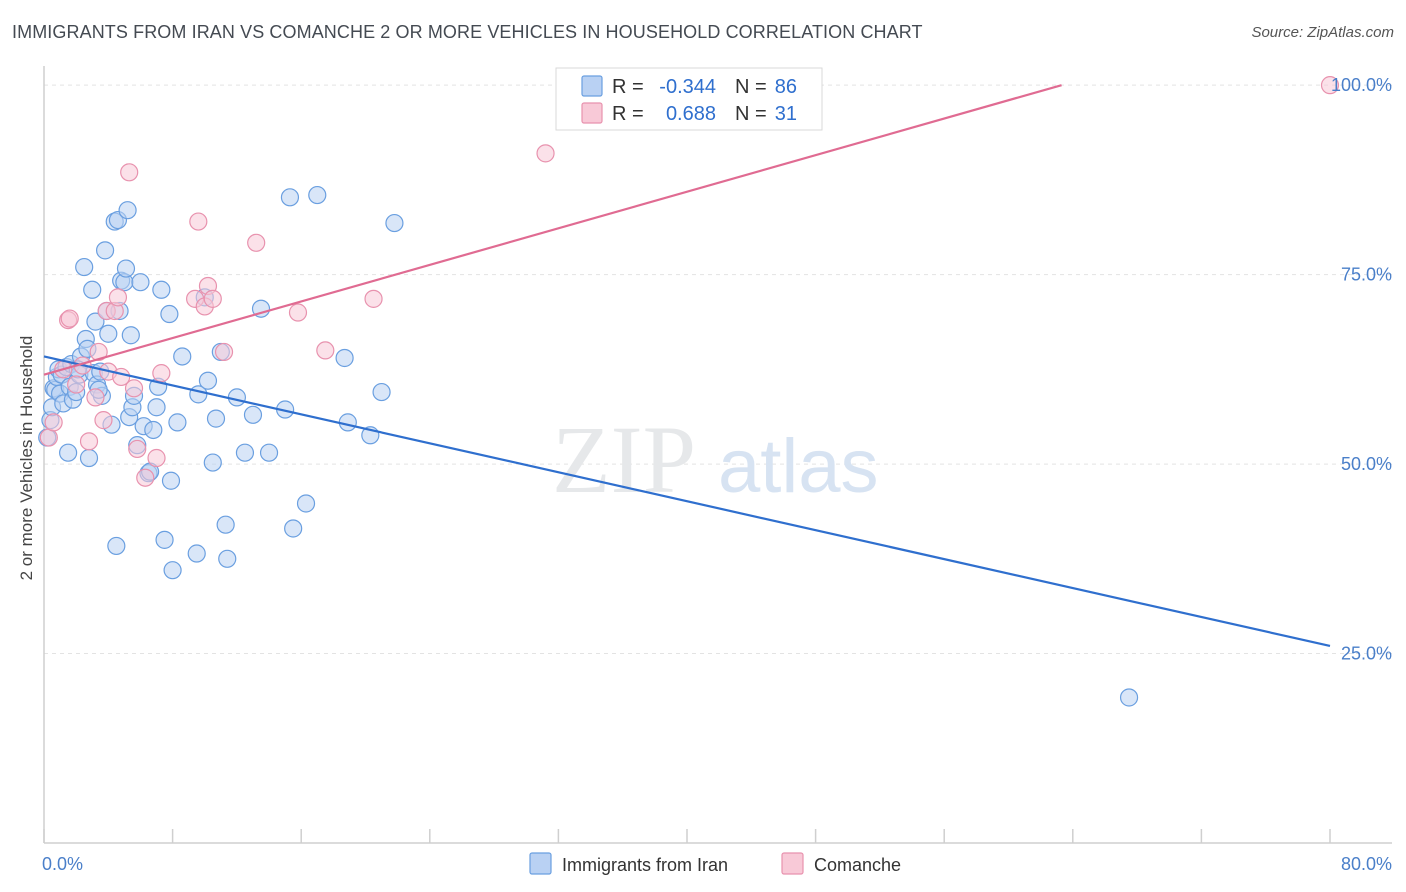 The image size is (1406, 892). I want to click on legend-n-value: 86, so click(786, 87).